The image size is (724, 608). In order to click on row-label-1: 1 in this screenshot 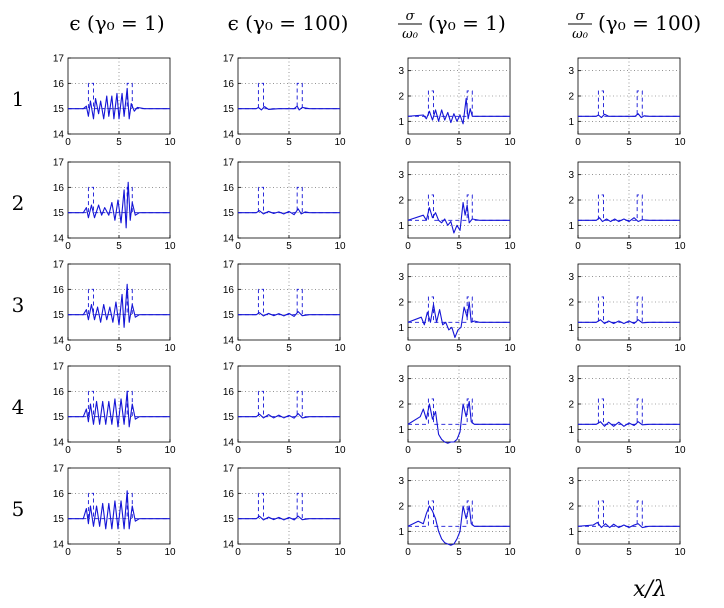, I will do `click(18, 99)`.